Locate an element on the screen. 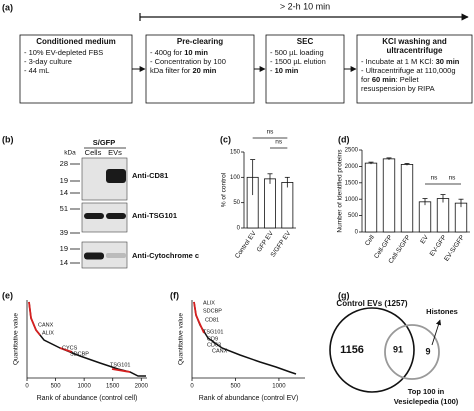  step-text: - 10% EV-depleted FBS is located at coordinates (63, 52).